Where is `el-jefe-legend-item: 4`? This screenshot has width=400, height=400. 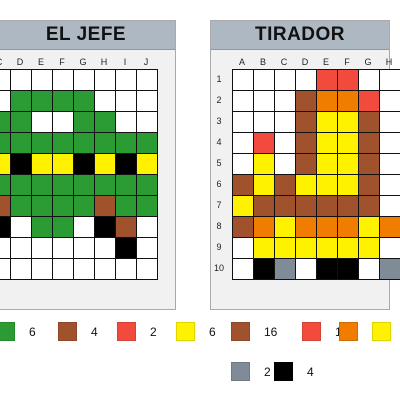
el-jefe-legend-item: 4 is located at coordinates (78, 331).